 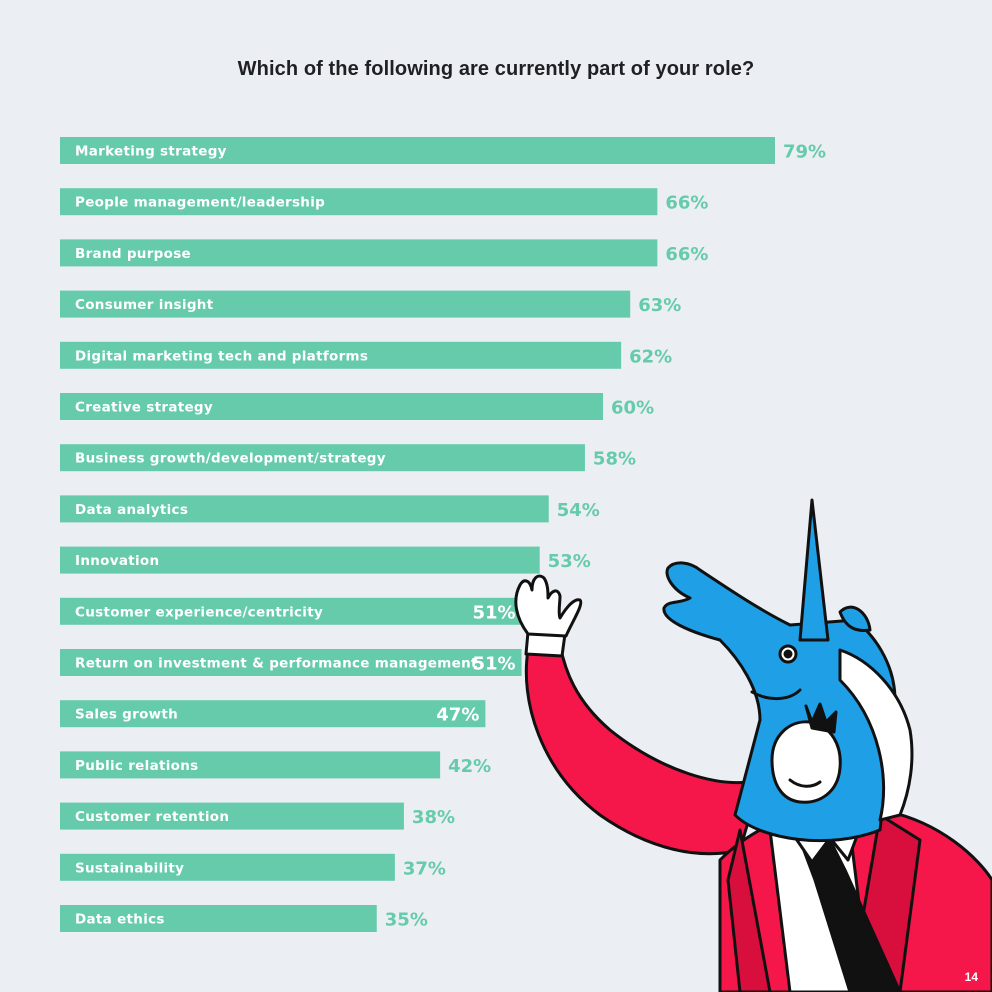 What do you see at coordinates (806, 762) in the screenshot?
I see `mascot-small-face` at bounding box center [806, 762].